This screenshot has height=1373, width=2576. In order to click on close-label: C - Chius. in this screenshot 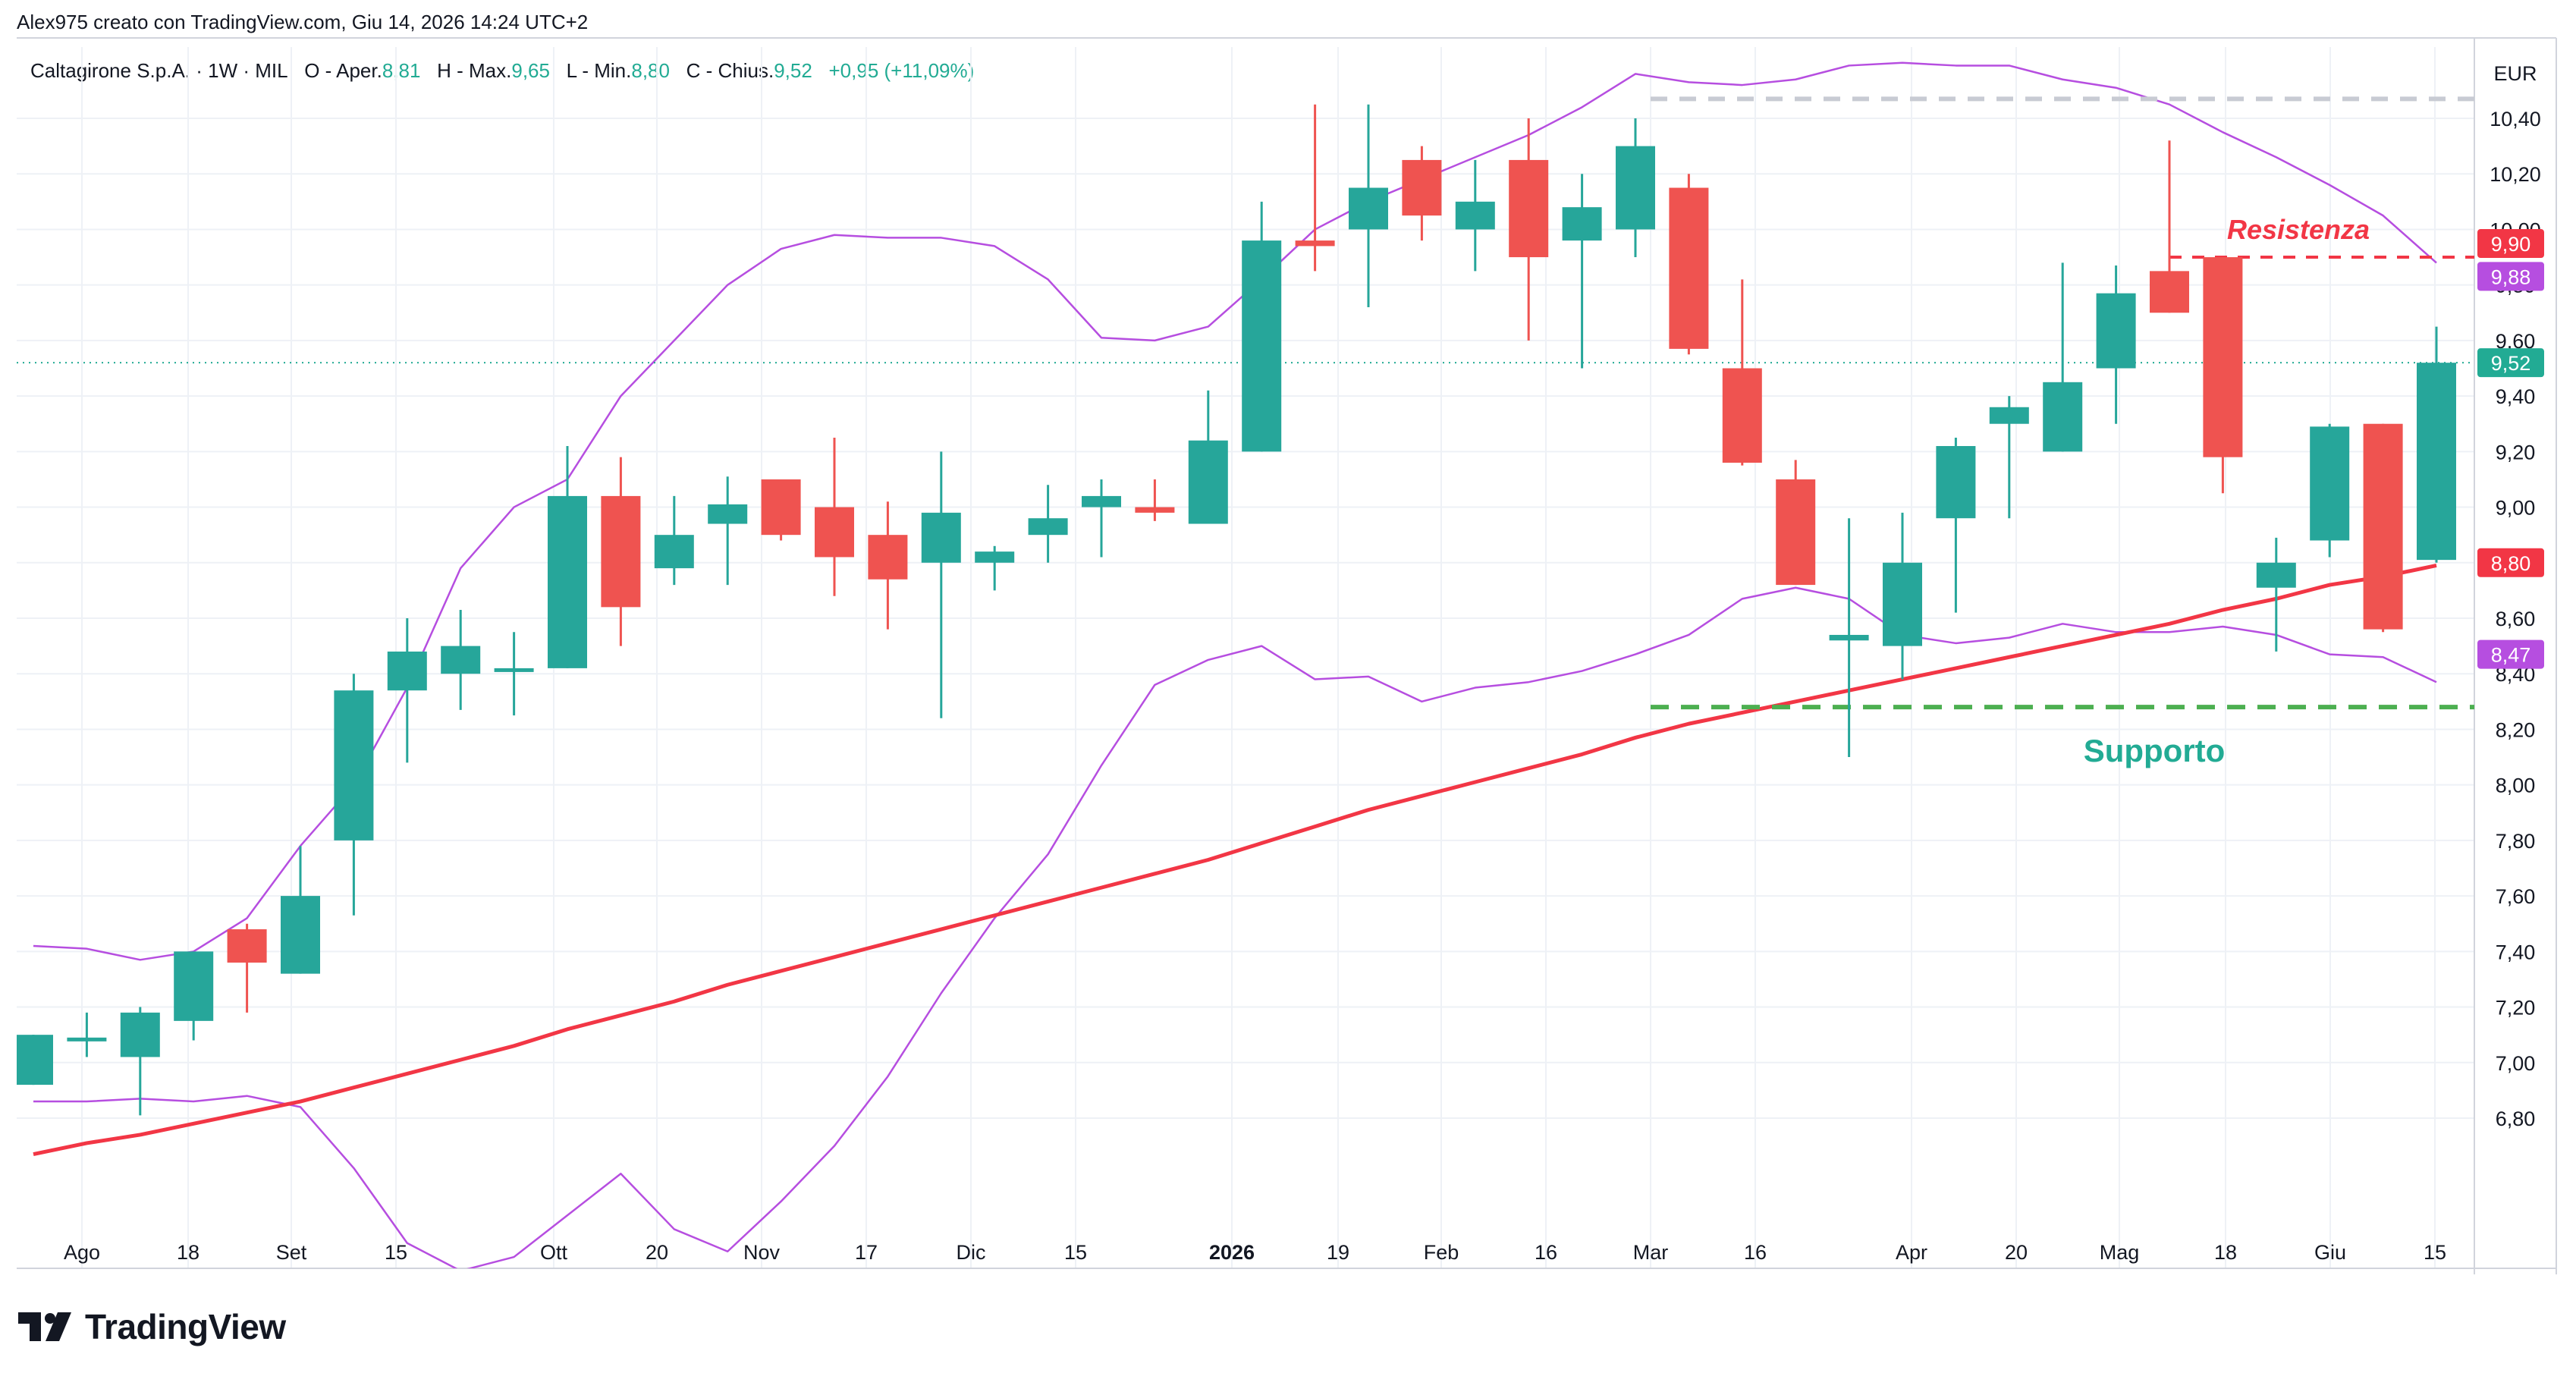, I will do `click(730, 70)`.